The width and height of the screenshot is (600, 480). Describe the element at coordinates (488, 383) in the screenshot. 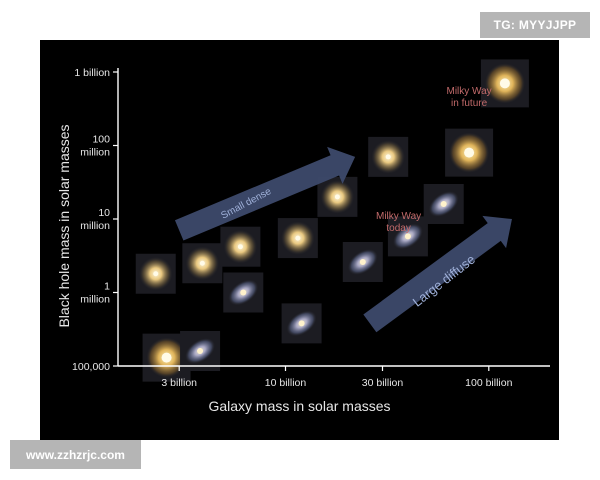

I see `x-tick-label: 100 billion` at that location.